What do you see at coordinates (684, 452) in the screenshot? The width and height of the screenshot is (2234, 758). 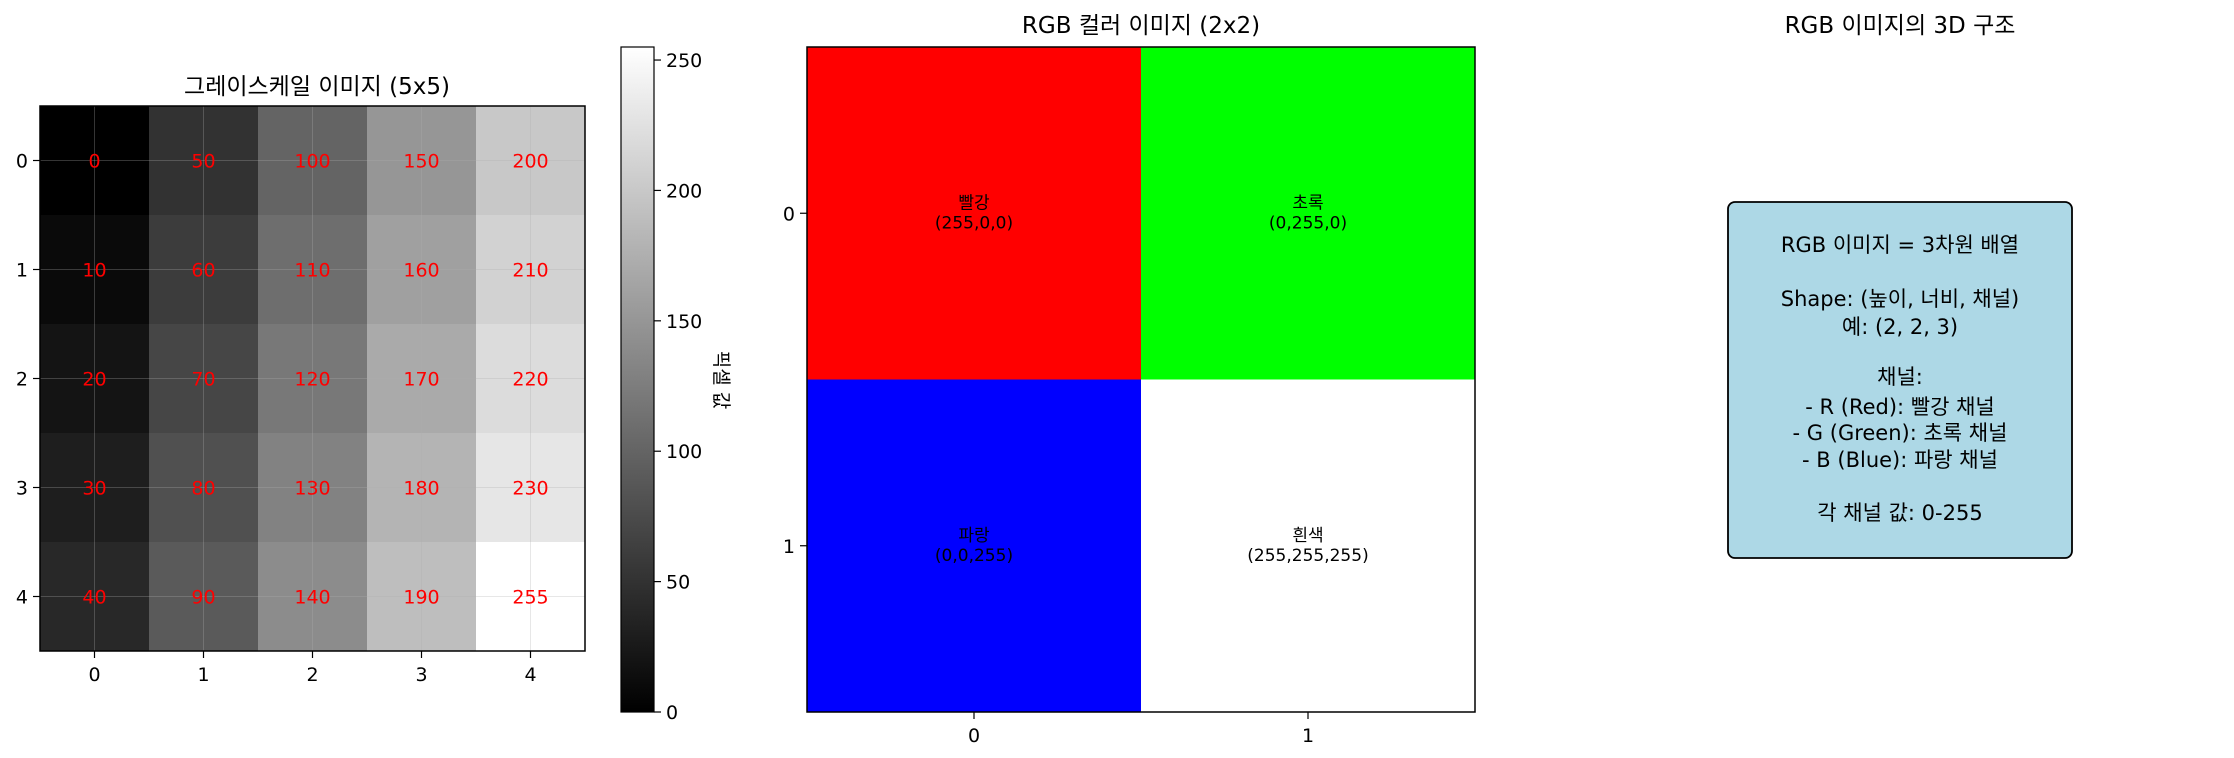 I see `colorbar-tick-label: 100` at bounding box center [684, 452].